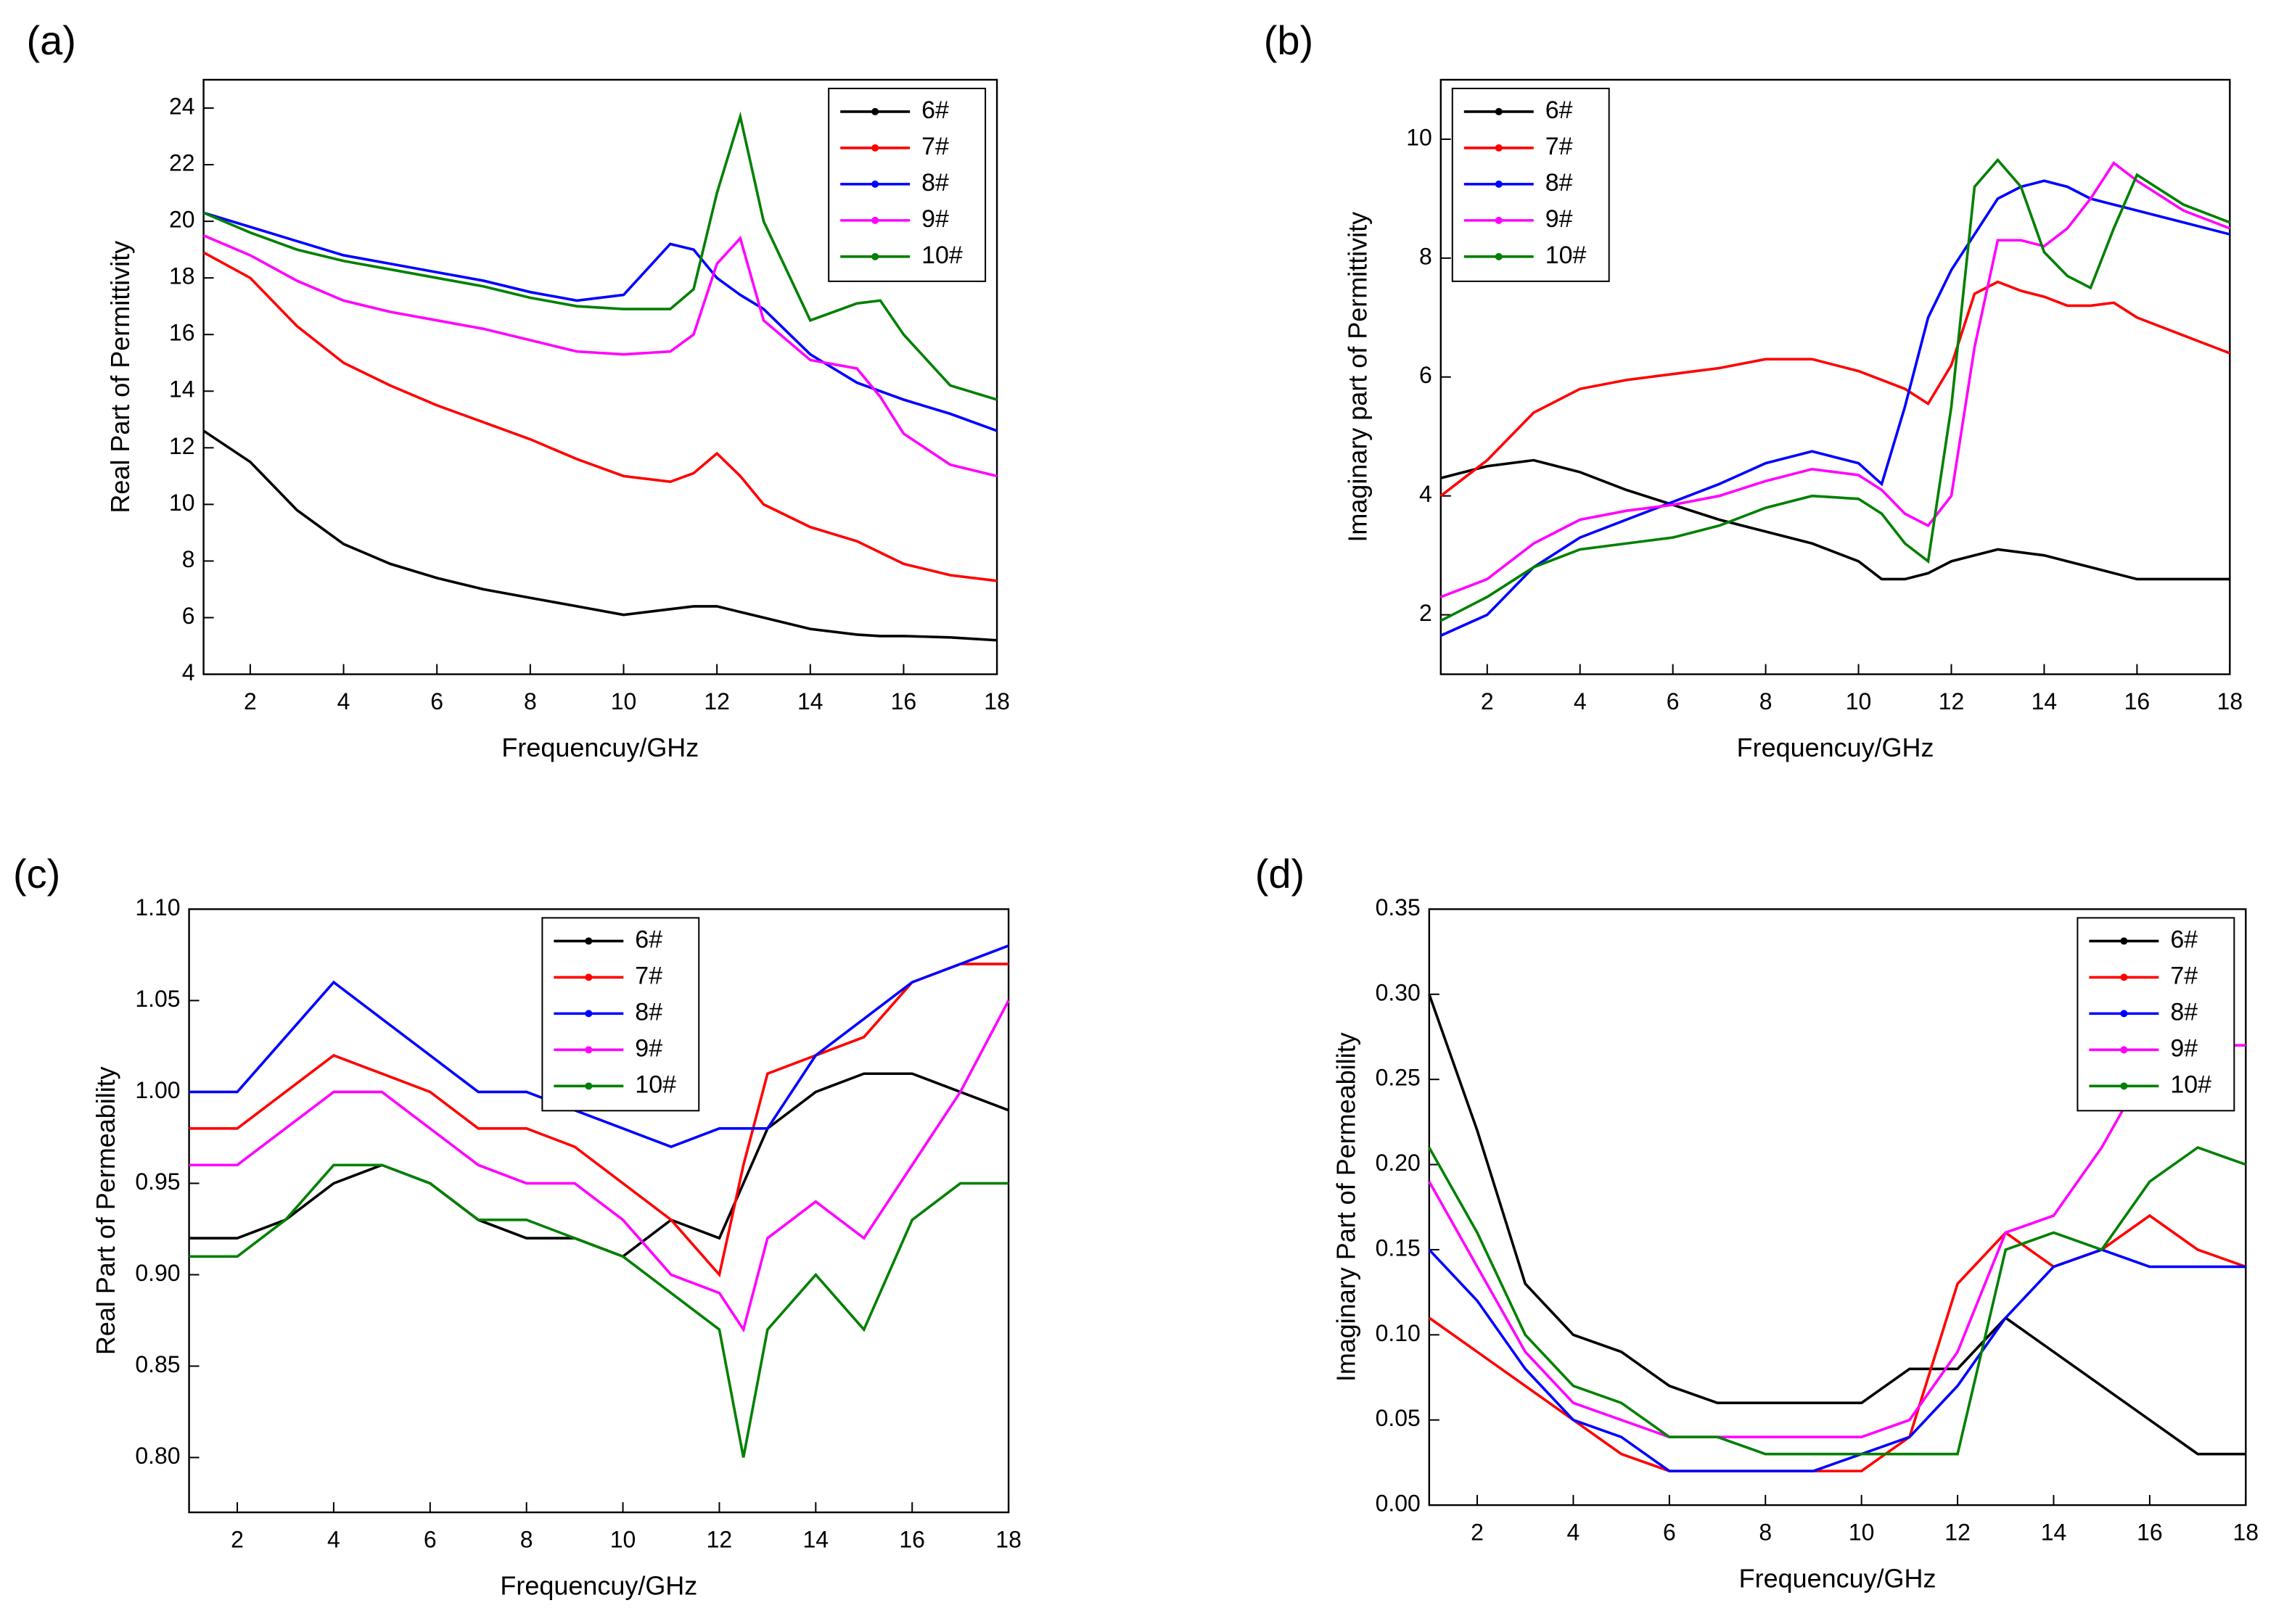  Describe the element at coordinates (120, 378) in the screenshot. I see `y-axis-title: Real Part of Permittivity` at that location.